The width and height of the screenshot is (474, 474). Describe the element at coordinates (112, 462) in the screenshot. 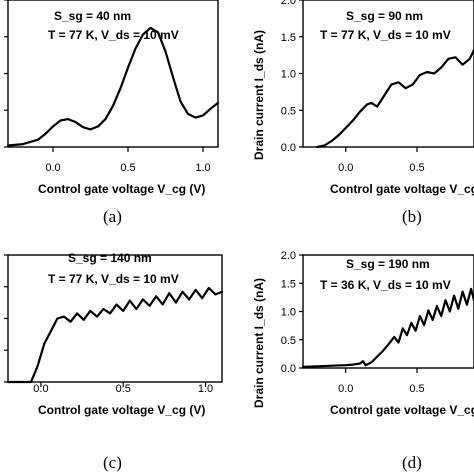

I see `panel-c-caption: (c)` at that location.